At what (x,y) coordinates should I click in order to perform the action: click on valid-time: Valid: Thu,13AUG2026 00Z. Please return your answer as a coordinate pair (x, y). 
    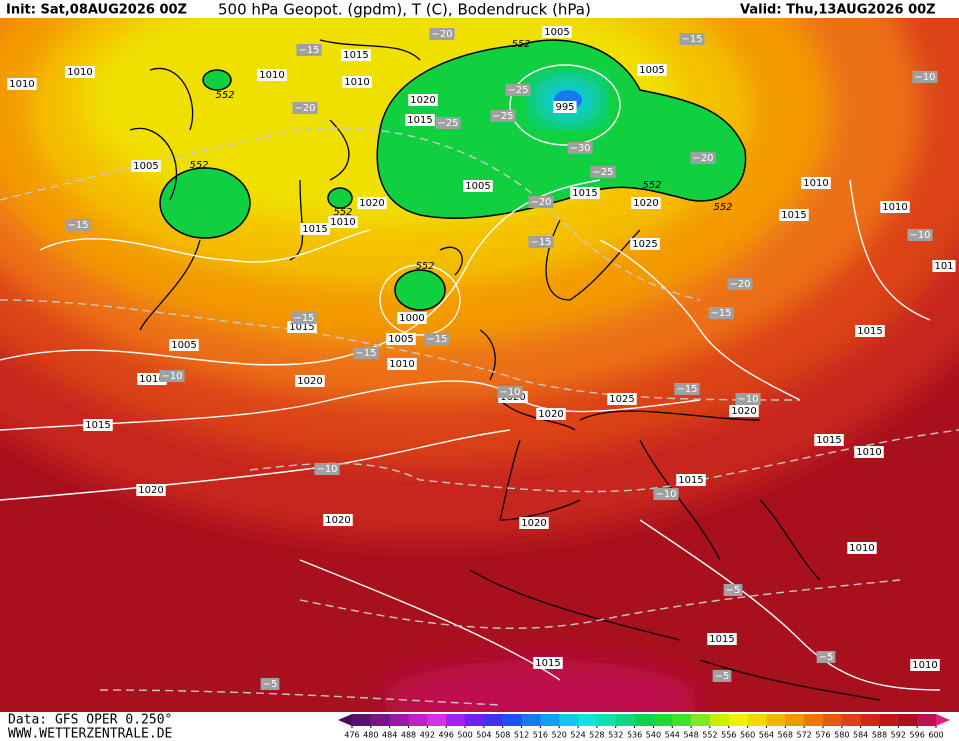
    Looking at the image, I should click on (838, 10).